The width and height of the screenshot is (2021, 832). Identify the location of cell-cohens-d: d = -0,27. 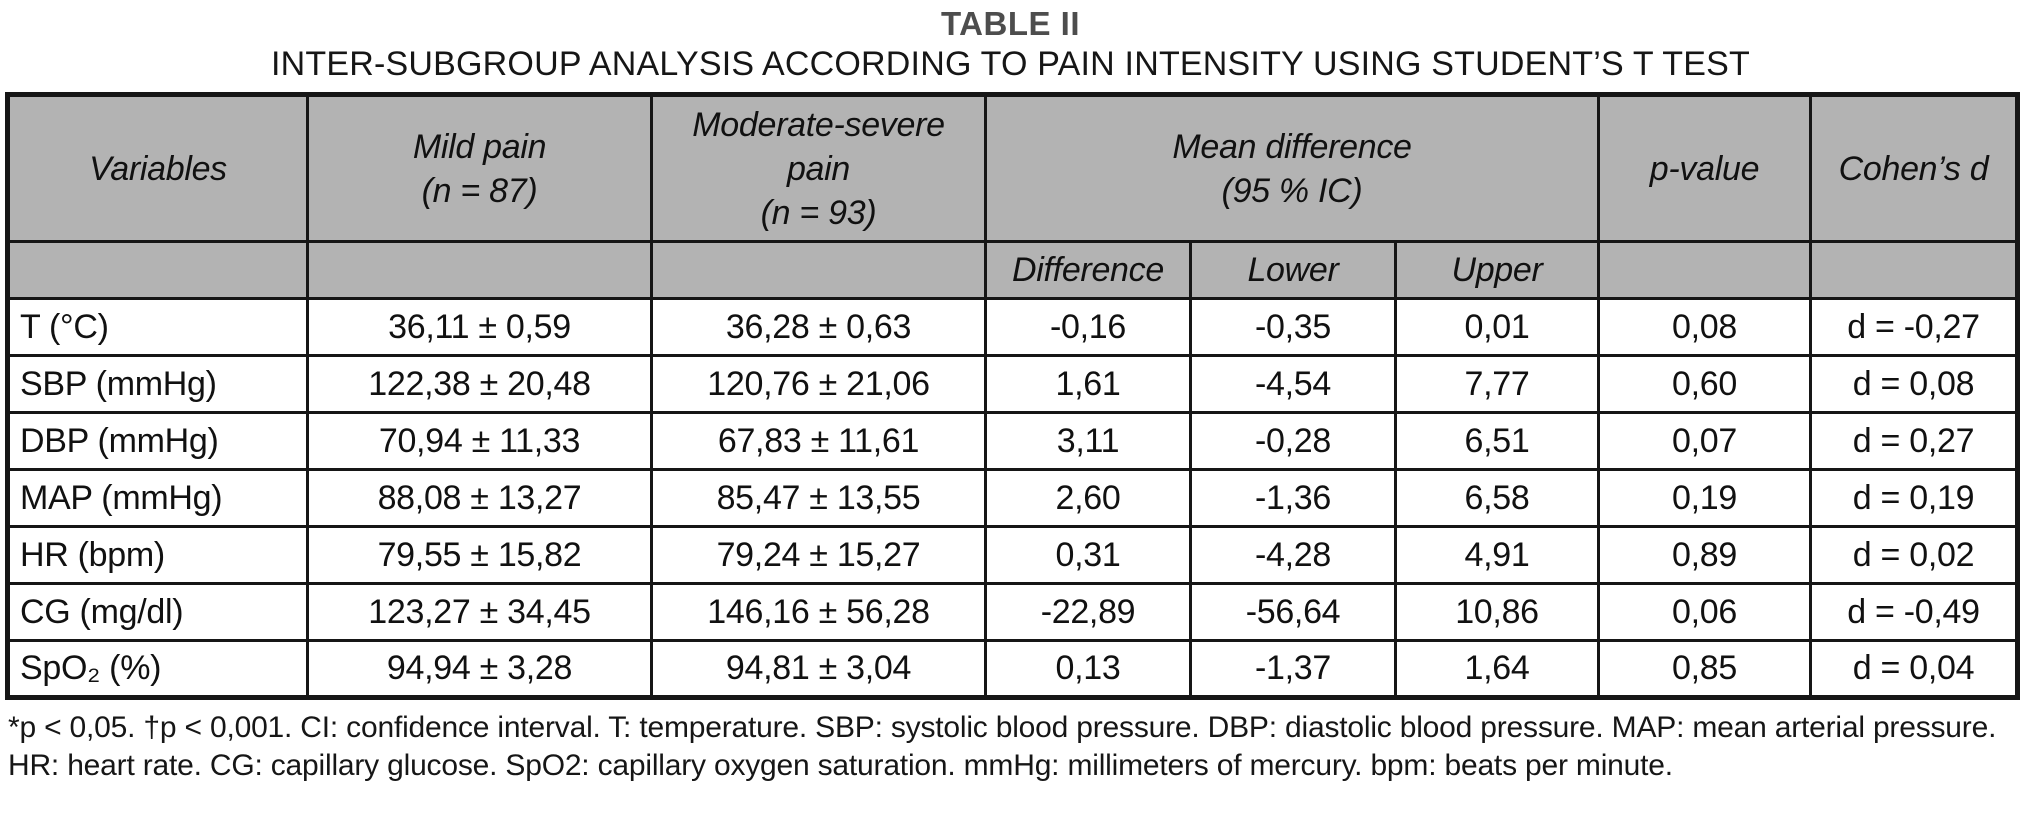
(1914, 327).